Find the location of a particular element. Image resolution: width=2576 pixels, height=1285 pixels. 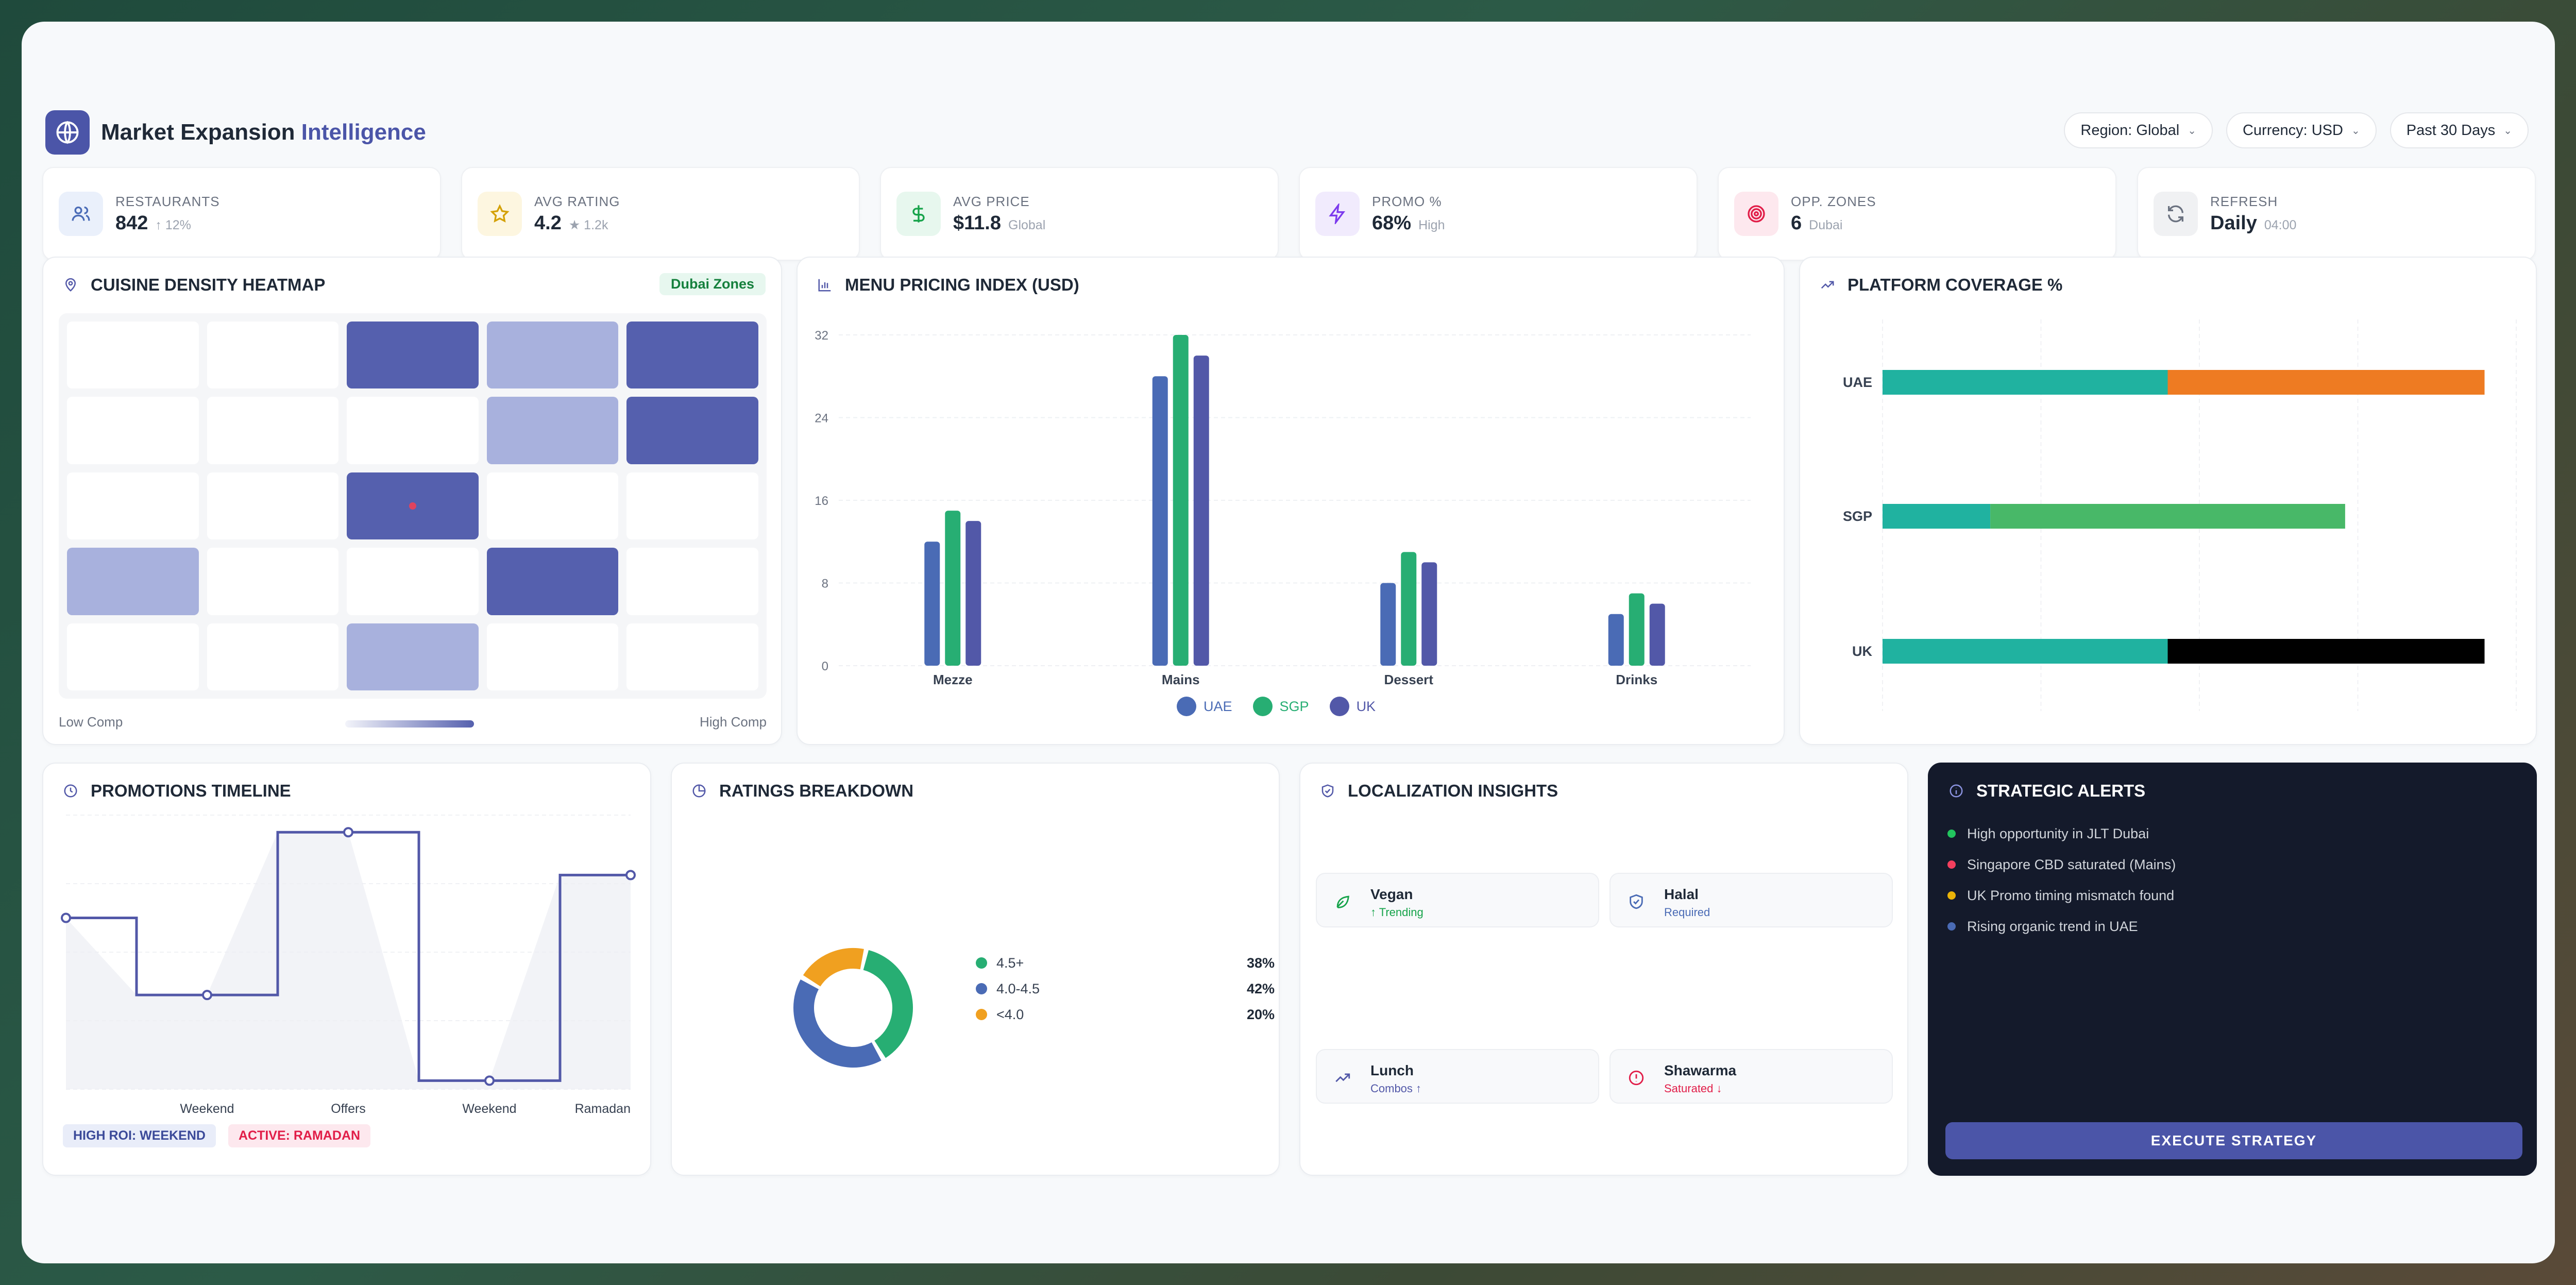

kpi-value-text: Daily is located at coordinates (2233, 223).